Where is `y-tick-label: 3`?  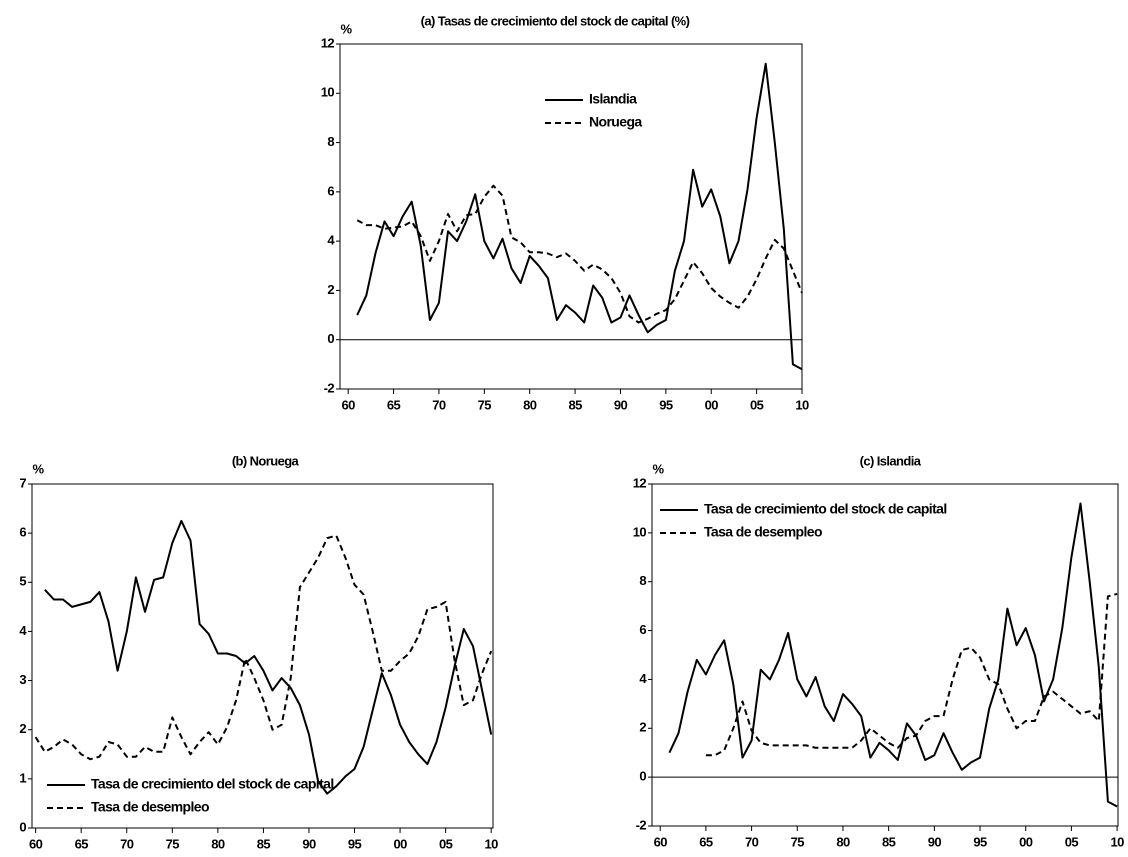
y-tick-label: 3 is located at coordinates (22, 679).